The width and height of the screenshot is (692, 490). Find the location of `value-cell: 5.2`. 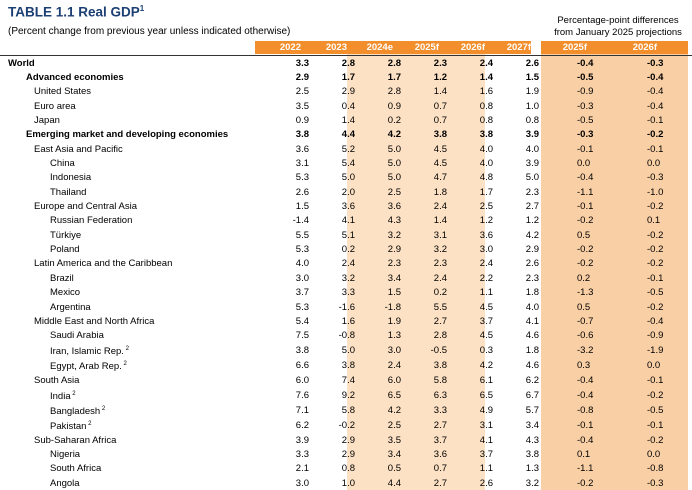

value-cell: 5.2 is located at coordinates (348, 149).